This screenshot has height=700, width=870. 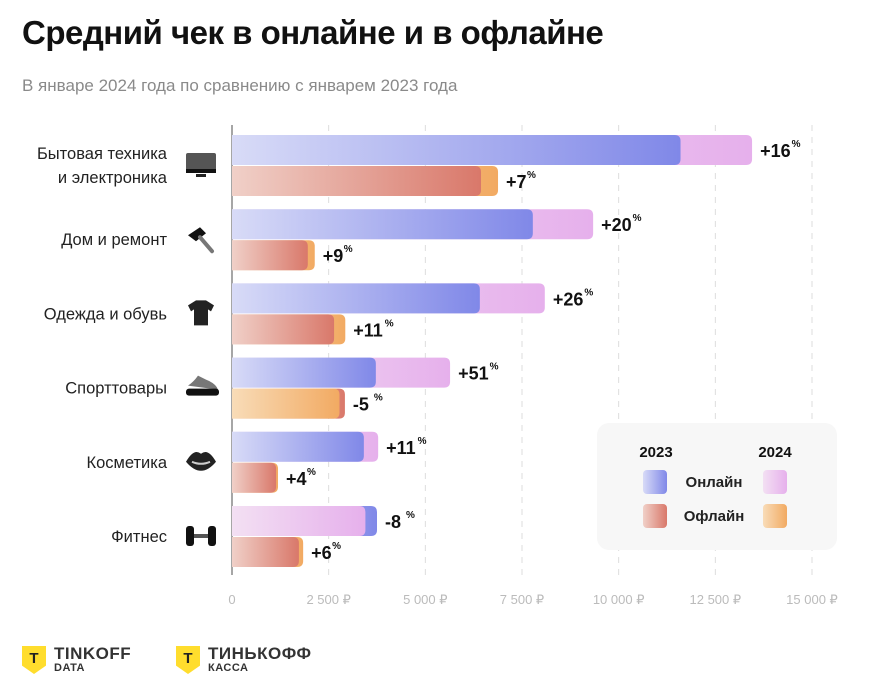 I want to click on legend-year: 2024, so click(x=775, y=452).